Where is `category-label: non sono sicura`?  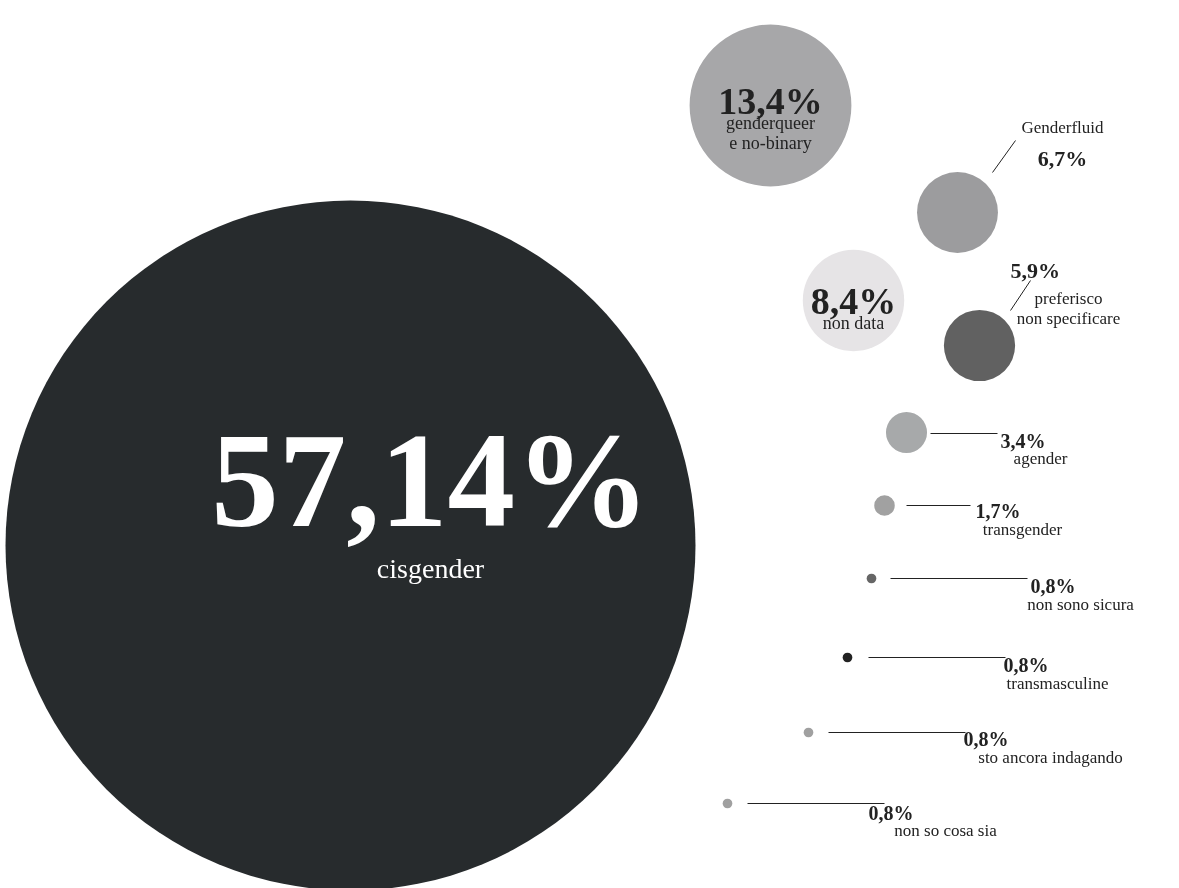
category-label: non sono sicura is located at coordinates (1081, 604).